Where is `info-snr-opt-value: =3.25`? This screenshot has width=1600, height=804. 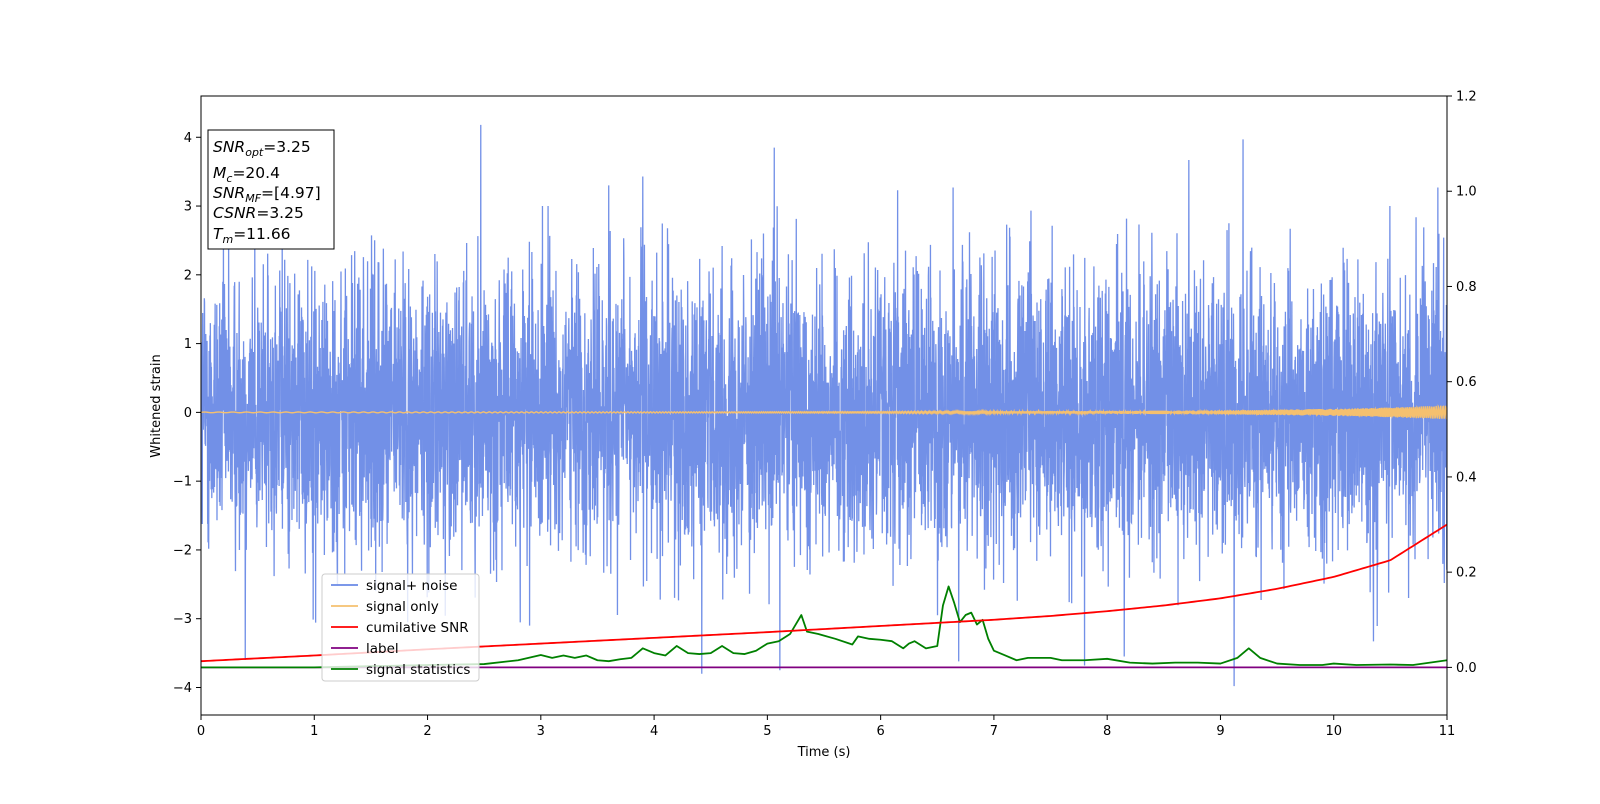
info-snr-opt-value: =3.25 is located at coordinates (287, 147).